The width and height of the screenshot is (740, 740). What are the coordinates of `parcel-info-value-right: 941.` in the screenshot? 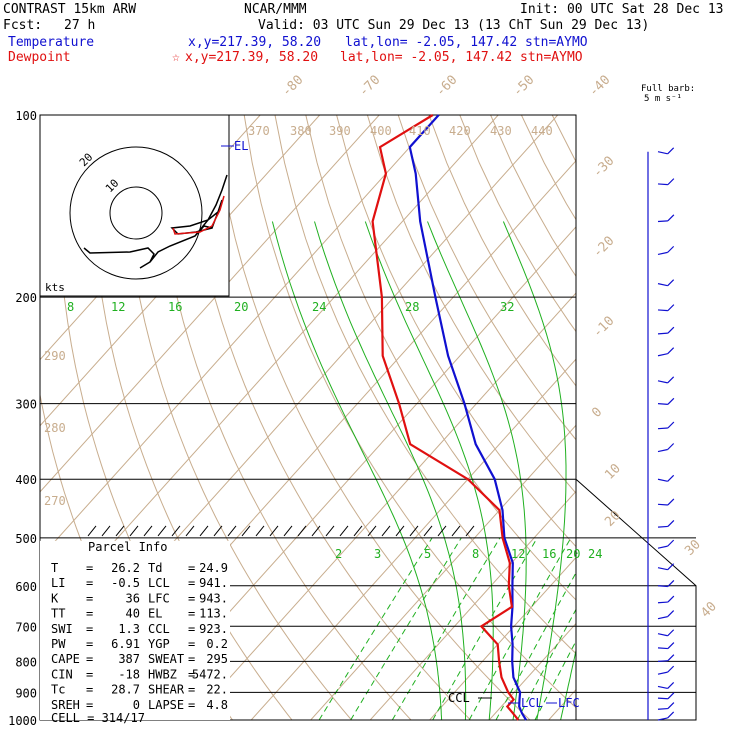 It's located at (213, 583).